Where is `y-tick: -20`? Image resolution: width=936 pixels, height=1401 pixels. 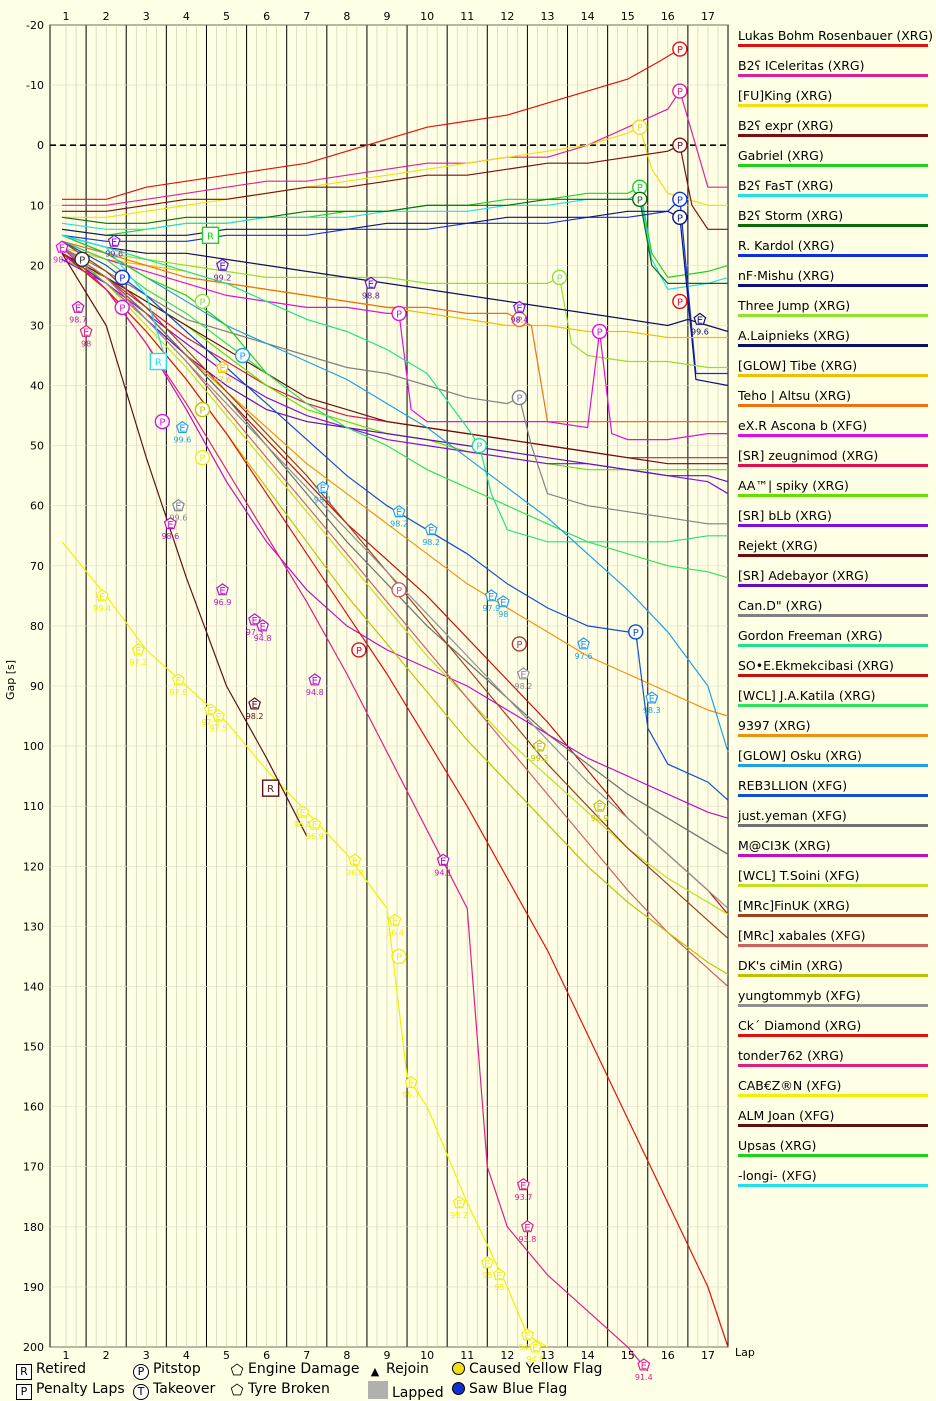 y-tick: -20 is located at coordinates (35, 25).